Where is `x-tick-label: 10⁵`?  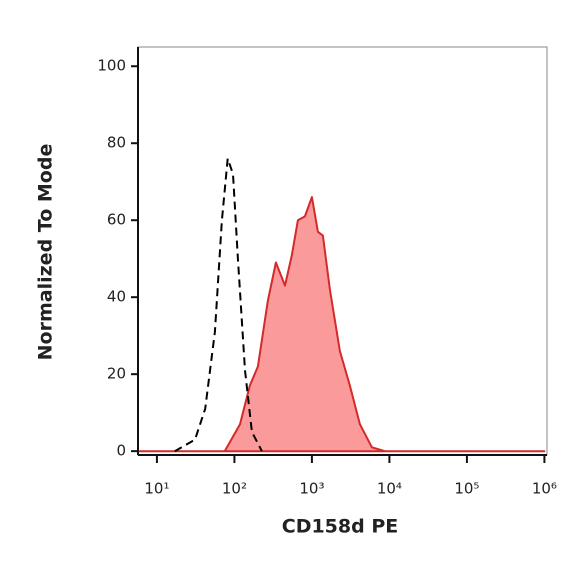
x-tick-label: 10⁵ is located at coordinates (466, 489).